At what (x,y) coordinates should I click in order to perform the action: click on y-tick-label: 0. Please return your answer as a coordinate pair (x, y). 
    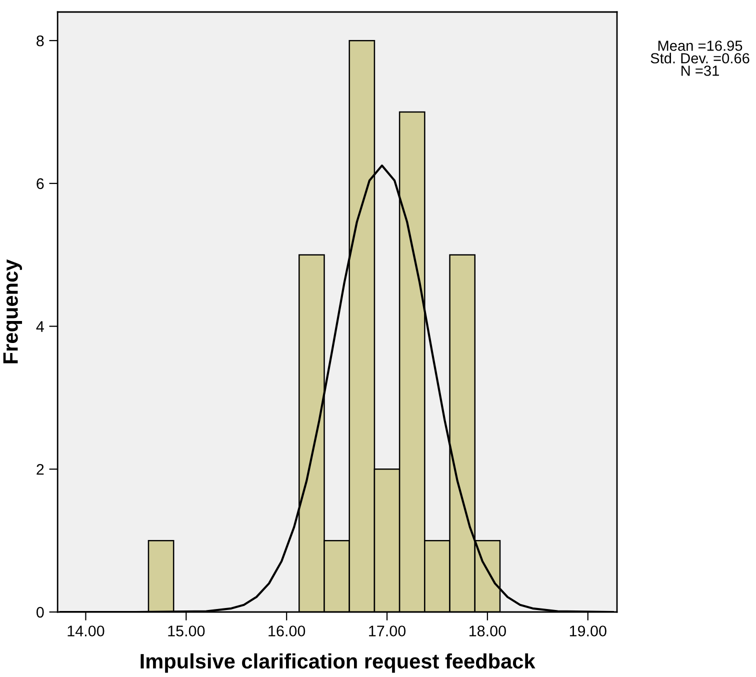
    Looking at the image, I should click on (40, 612).